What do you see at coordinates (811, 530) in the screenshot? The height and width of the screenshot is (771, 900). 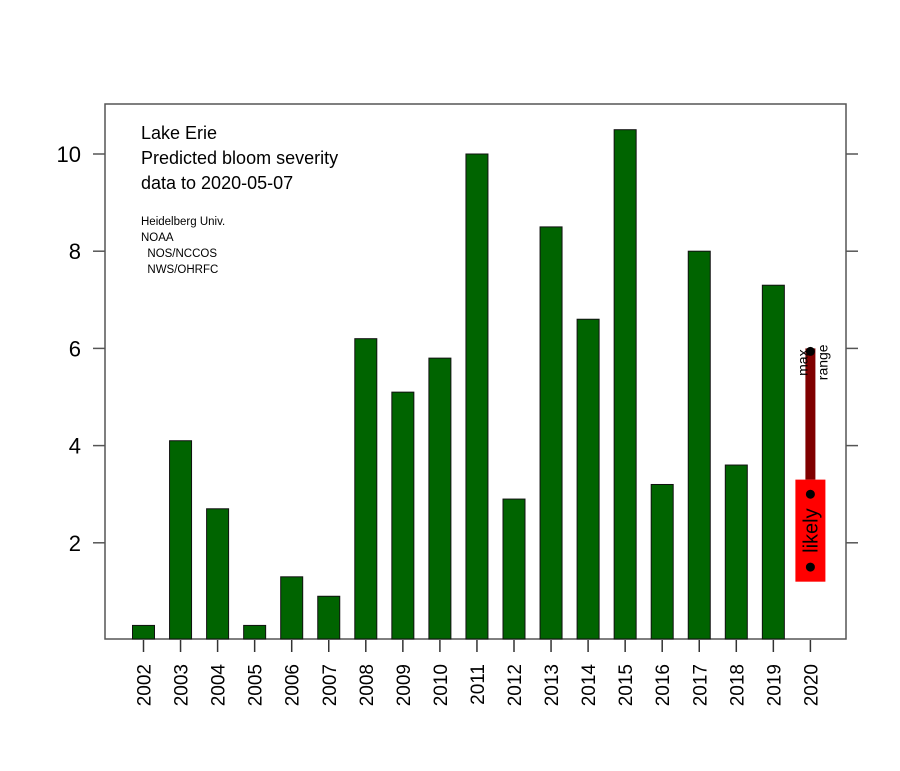 I see `likely-label: likely` at bounding box center [811, 530].